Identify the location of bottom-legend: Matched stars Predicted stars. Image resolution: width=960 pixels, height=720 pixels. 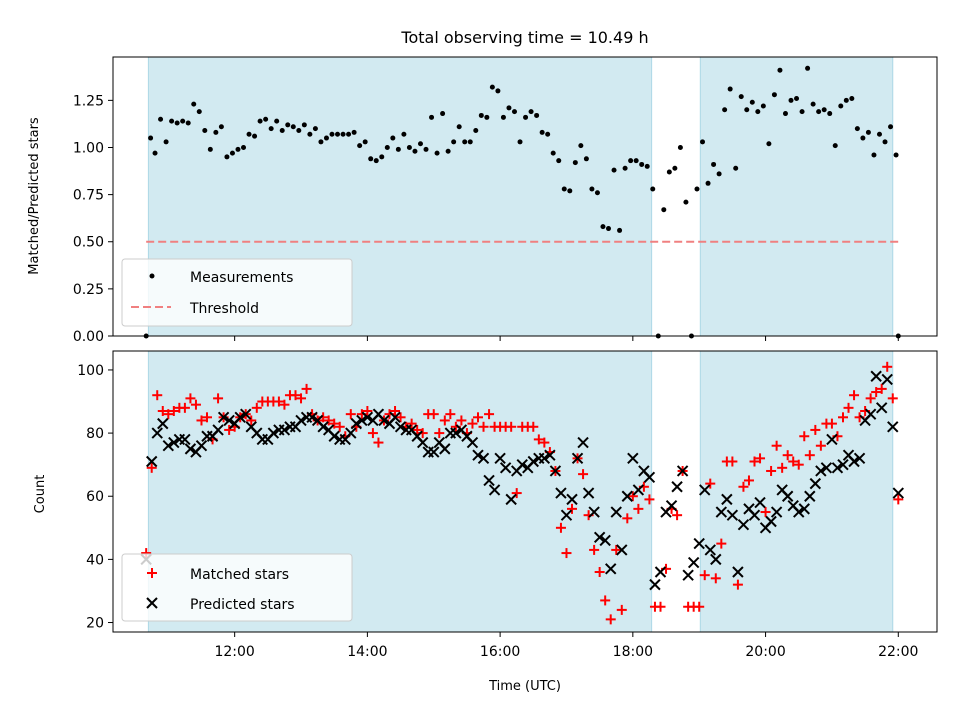
(237, 587).